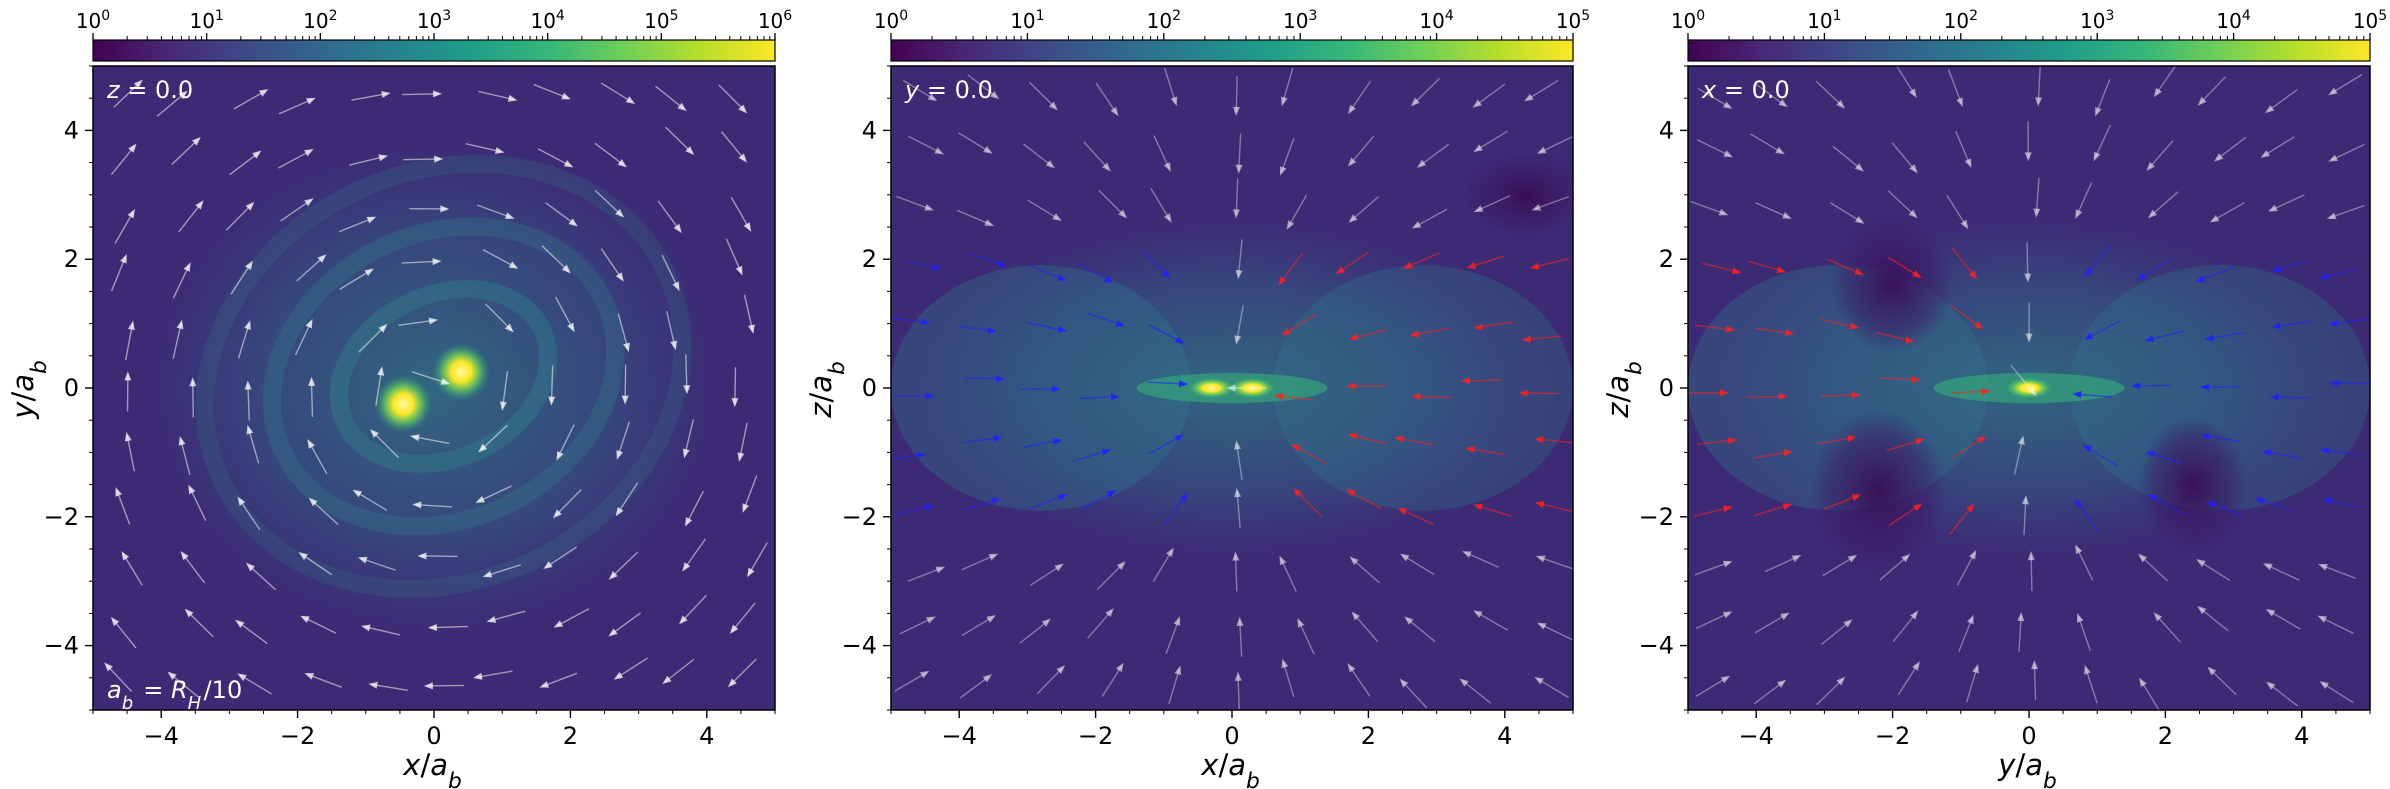  Describe the element at coordinates (1666, 130) in the screenshot. I see `y-tick-label: 4` at that location.